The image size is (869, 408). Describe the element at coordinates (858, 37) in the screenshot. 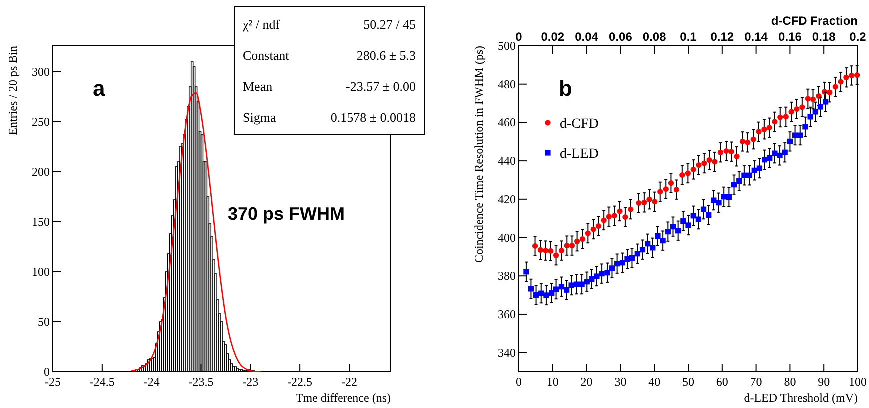

I see `x2-tick-label: 0.2` at that location.